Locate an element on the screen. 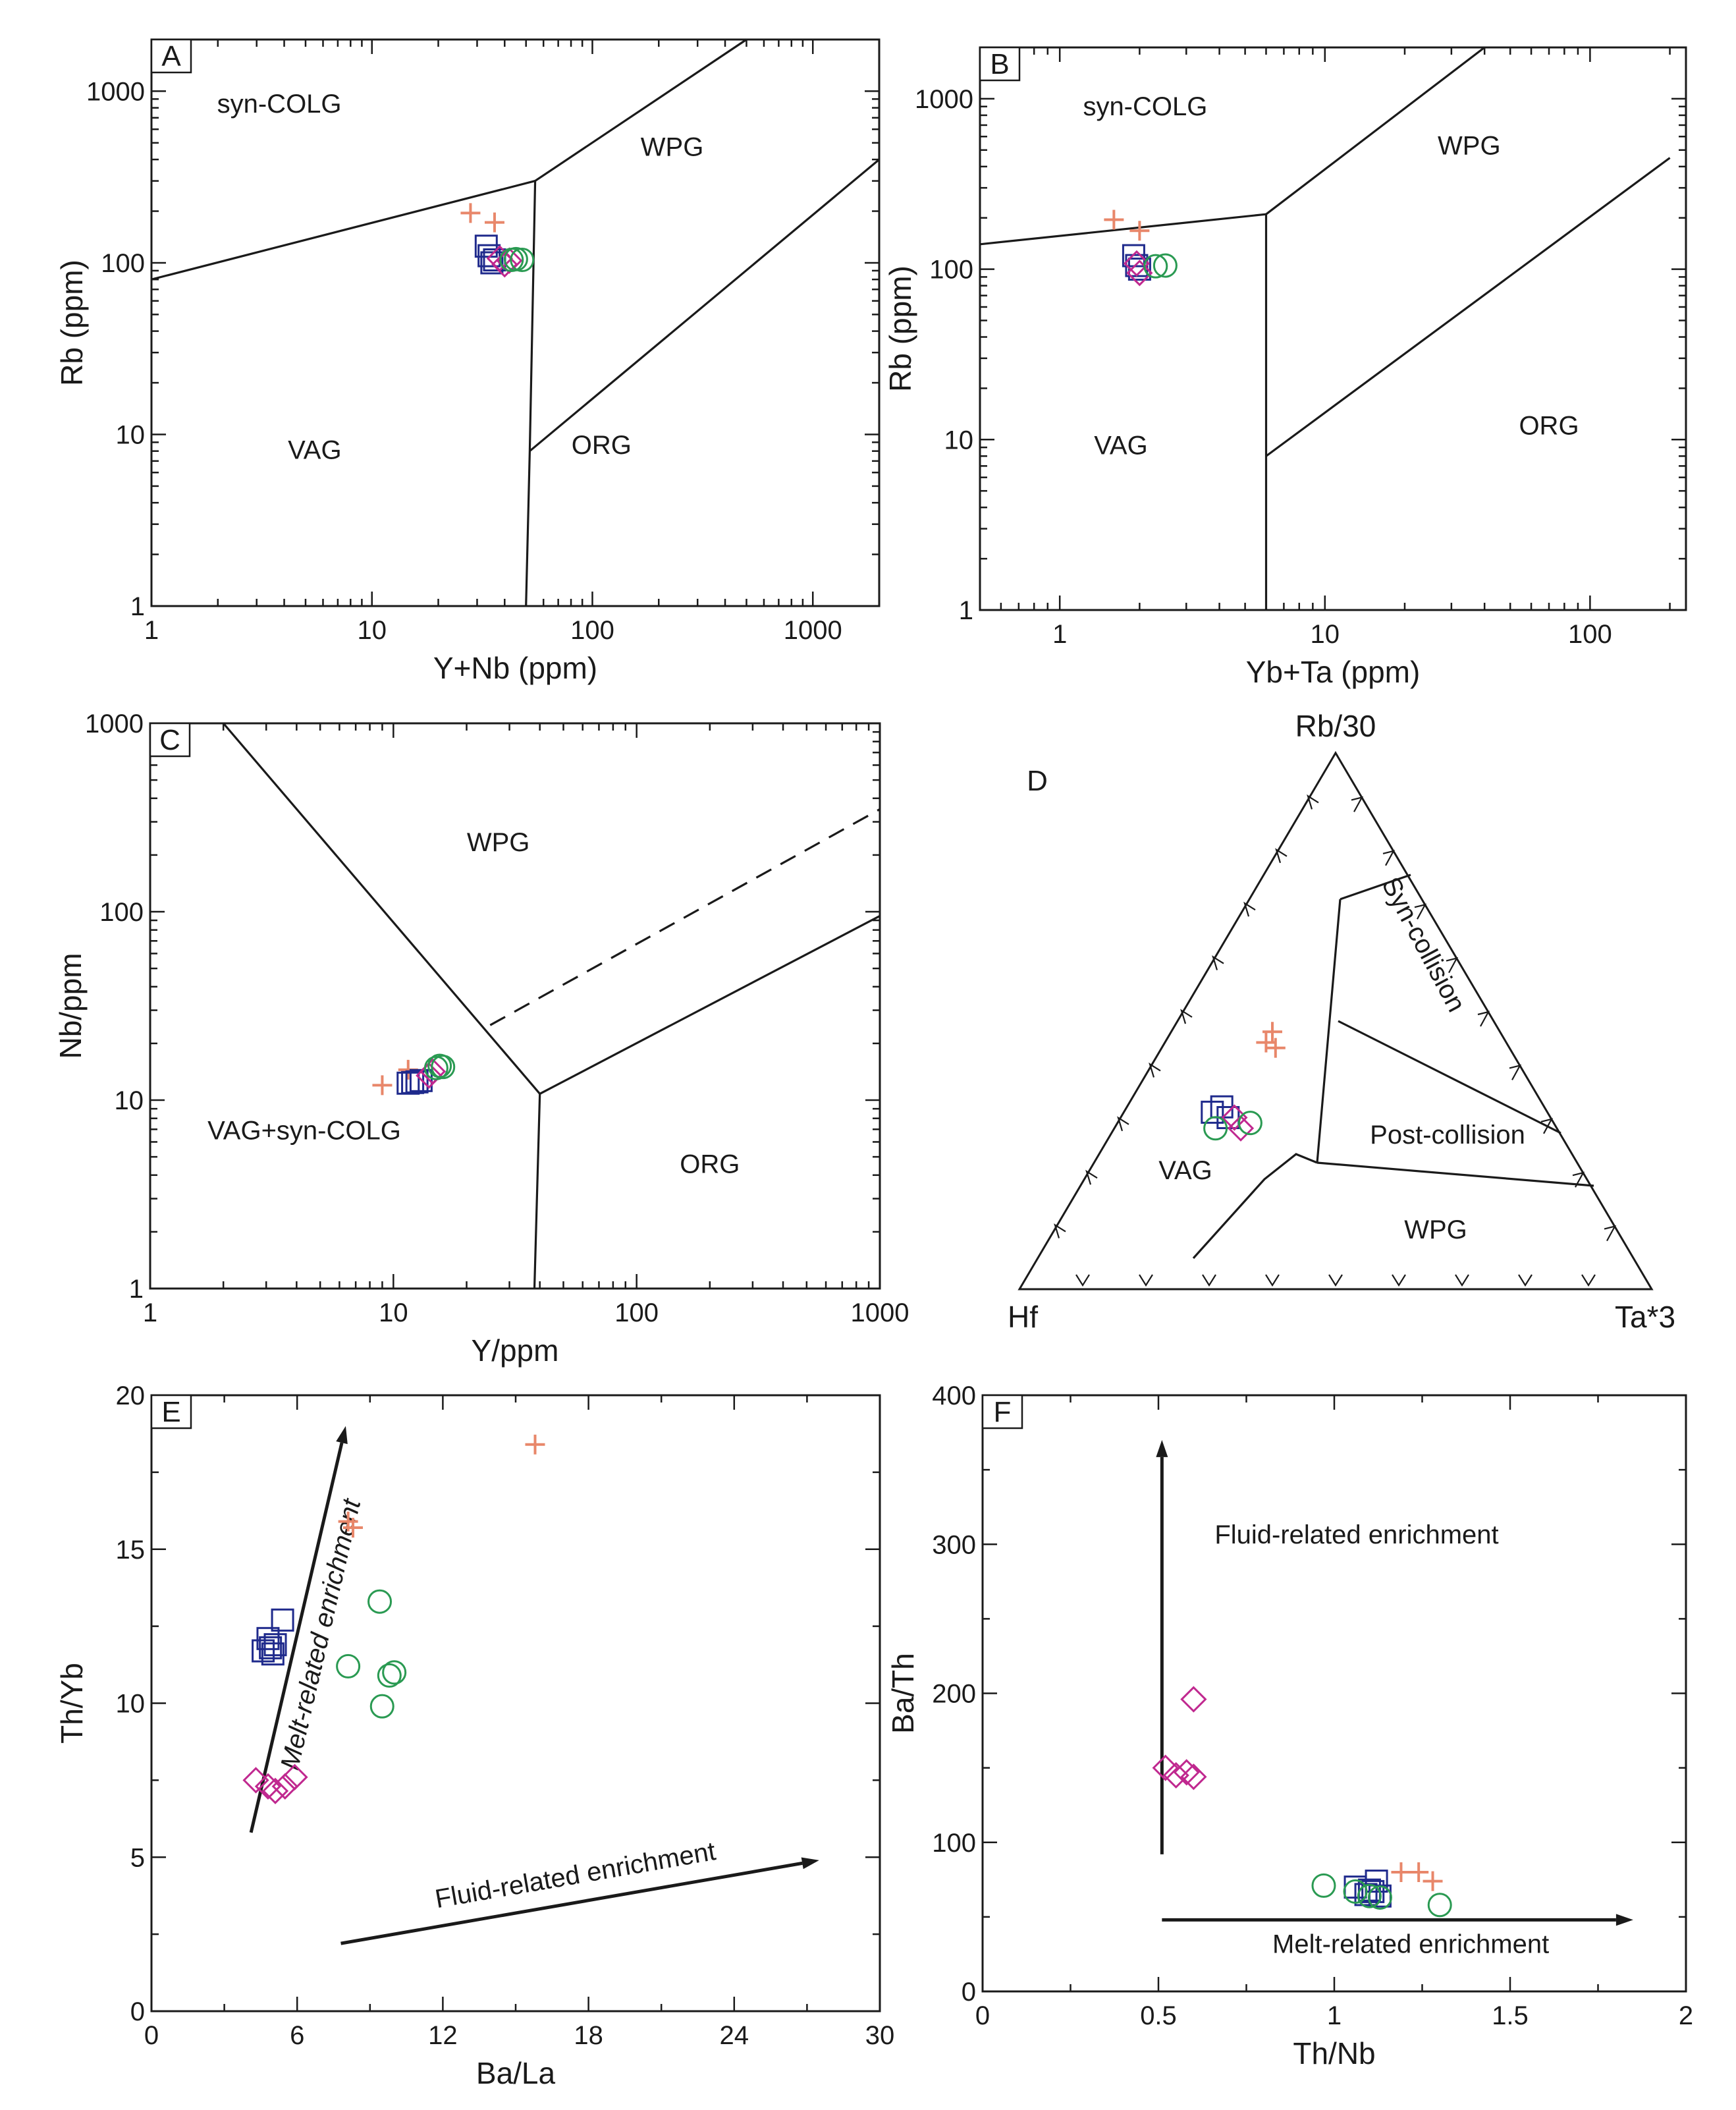  y-axis-label: Nb/ppm is located at coordinates (70, 1006).